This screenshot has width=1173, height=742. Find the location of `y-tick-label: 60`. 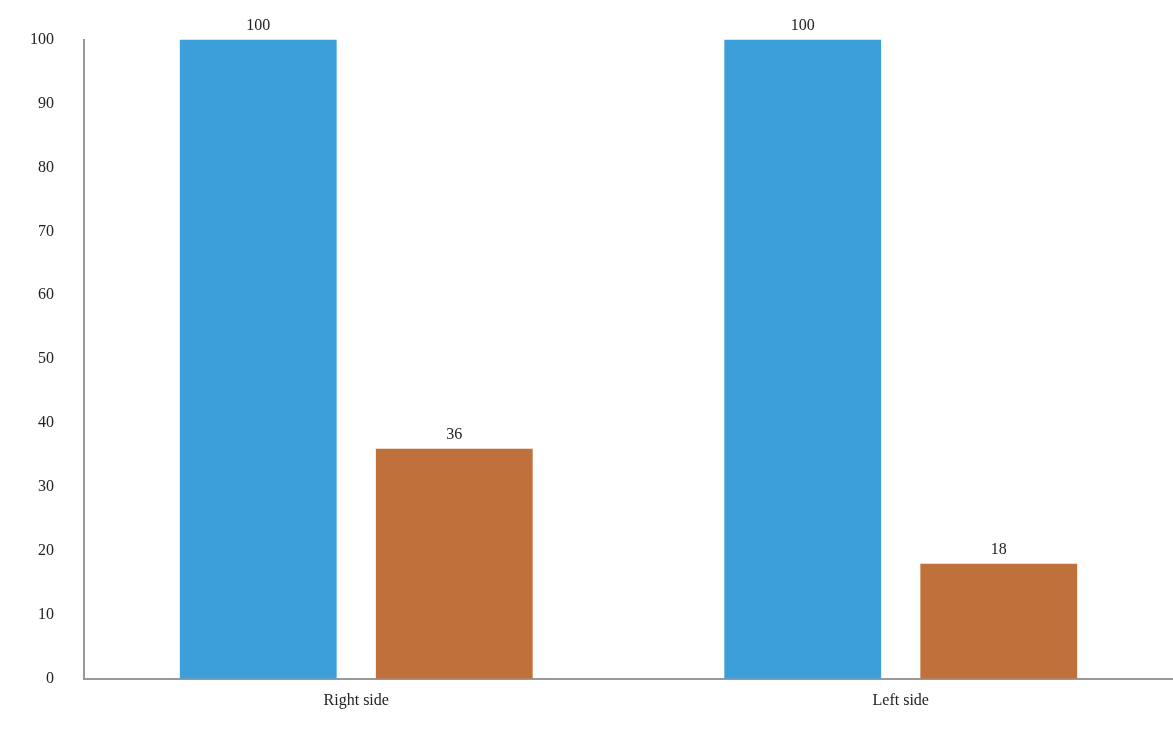

y-tick-label: 60 is located at coordinates (46, 294).